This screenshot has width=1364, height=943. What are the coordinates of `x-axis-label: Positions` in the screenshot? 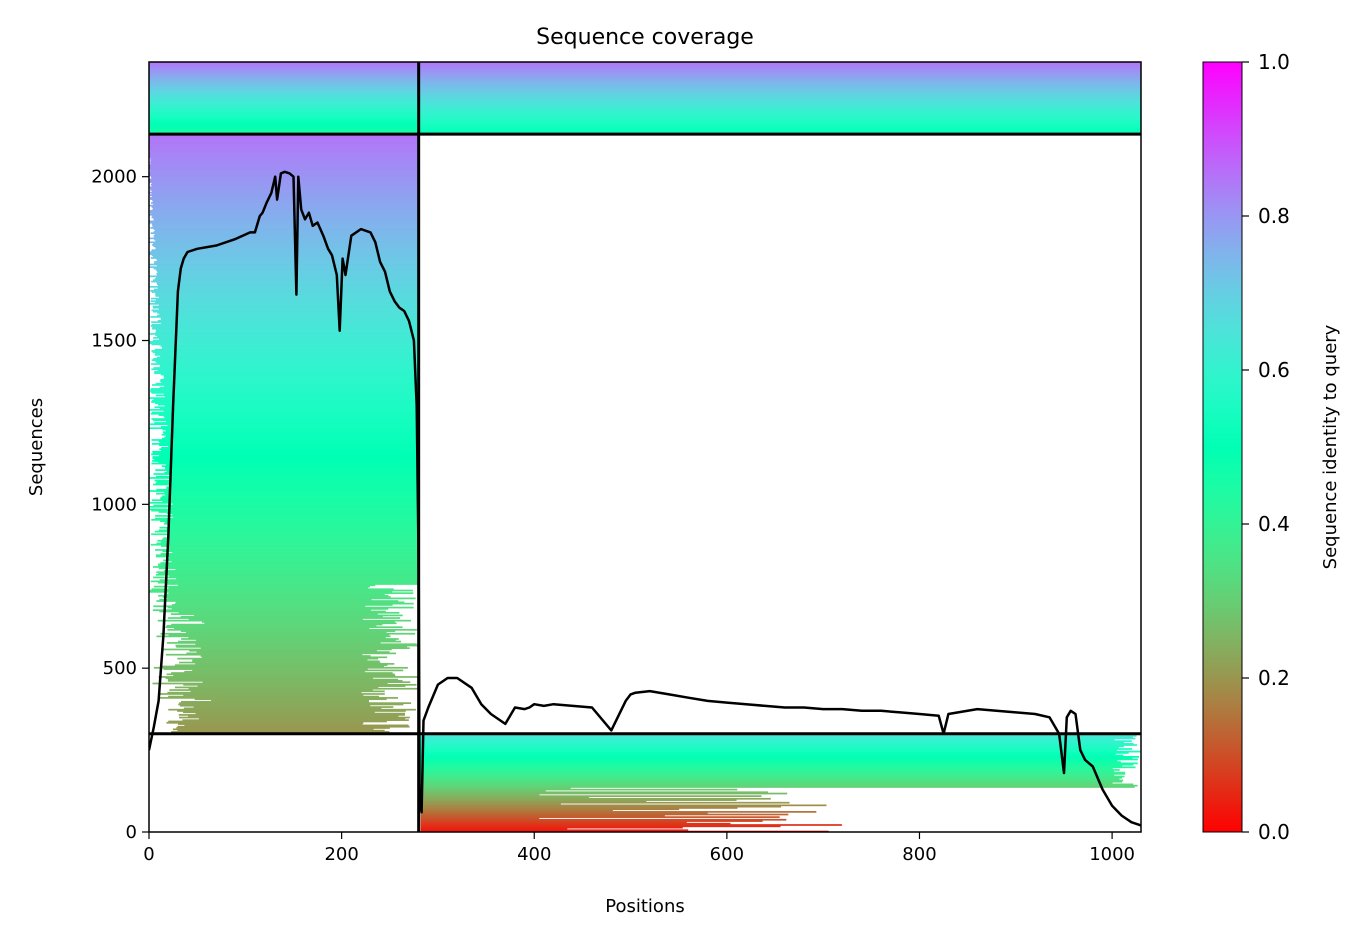 It's located at (644, 906).